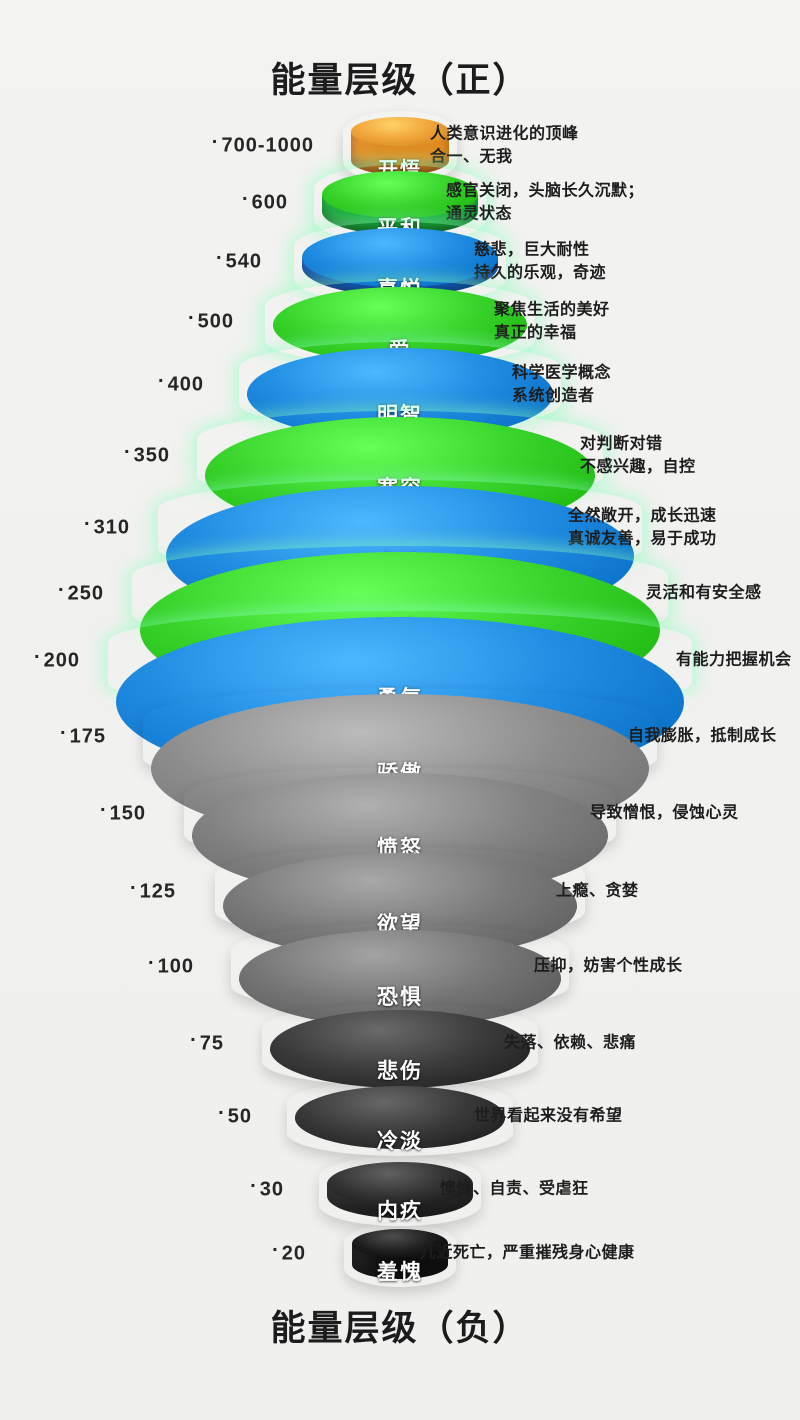 This screenshot has width=800, height=1420. What do you see at coordinates (269, 202) in the screenshot?
I see `value-text: 600` at bounding box center [269, 202].